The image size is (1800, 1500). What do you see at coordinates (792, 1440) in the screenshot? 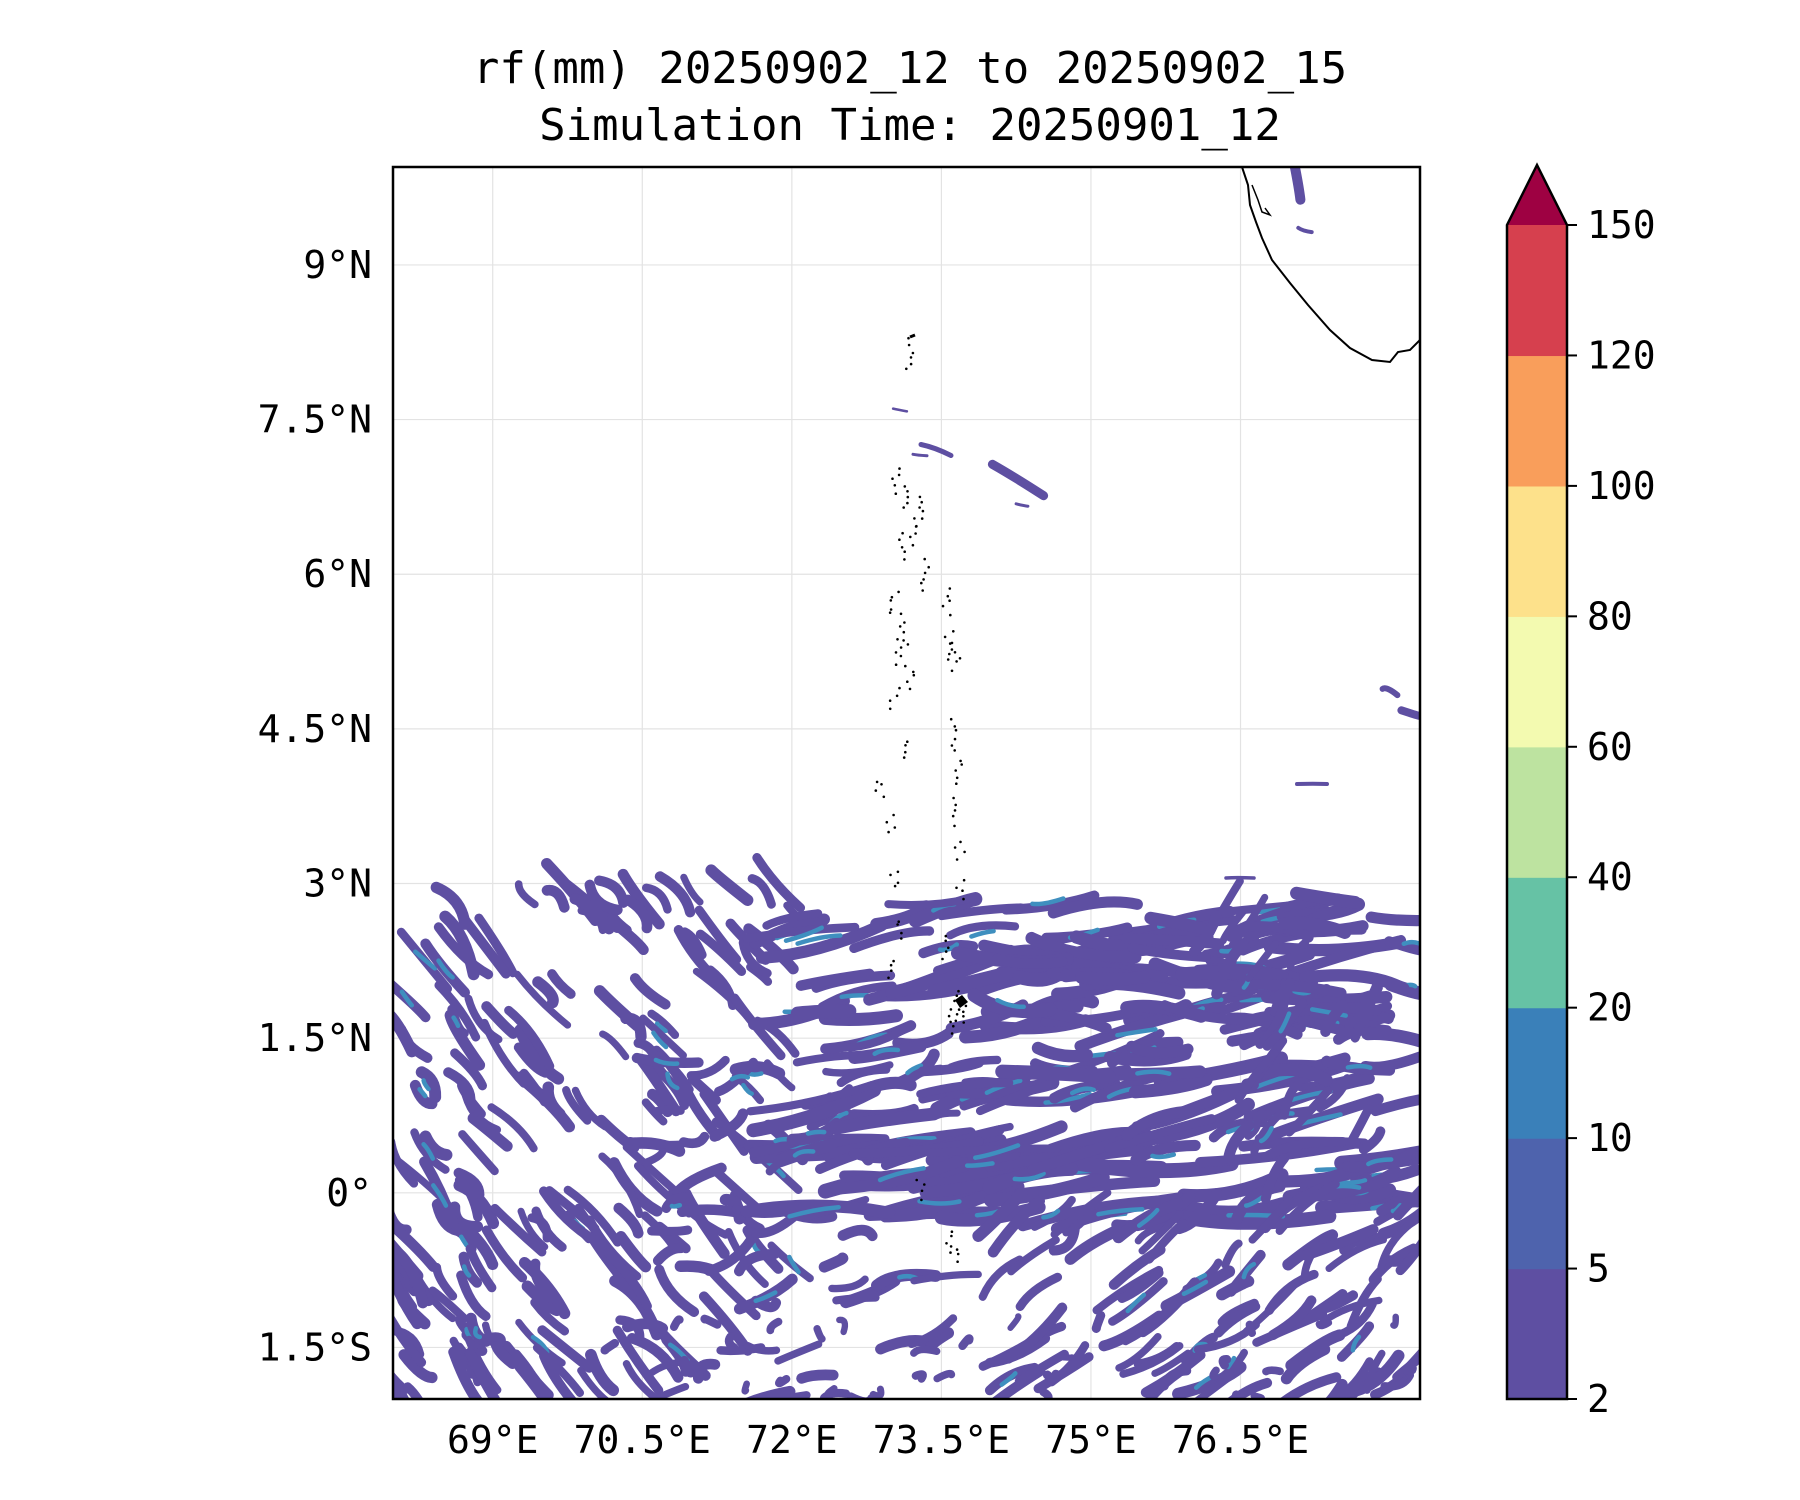
I see `lon-tick-label: 72°E` at bounding box center [792, 1440].